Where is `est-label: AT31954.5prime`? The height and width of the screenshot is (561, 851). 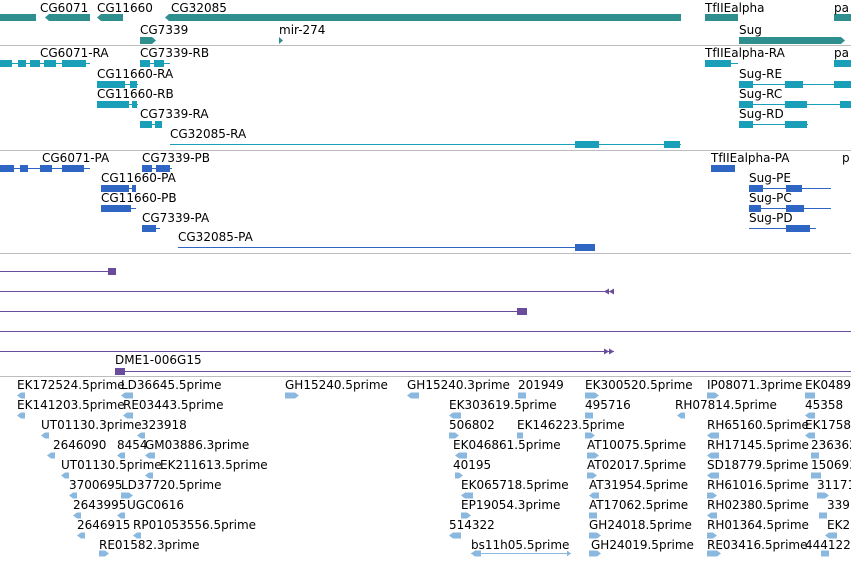 est-label: AT31954.5prime is located at coordinates (639, 485).